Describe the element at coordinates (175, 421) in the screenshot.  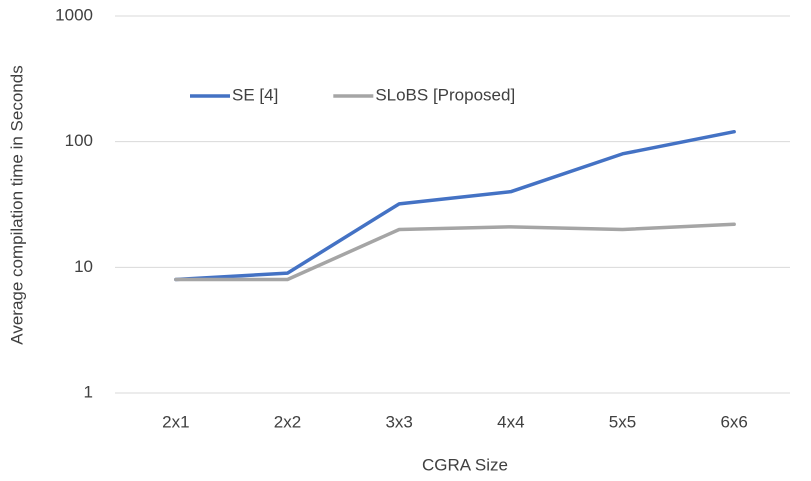
I see `x-tick-label: 2x1` at that location.